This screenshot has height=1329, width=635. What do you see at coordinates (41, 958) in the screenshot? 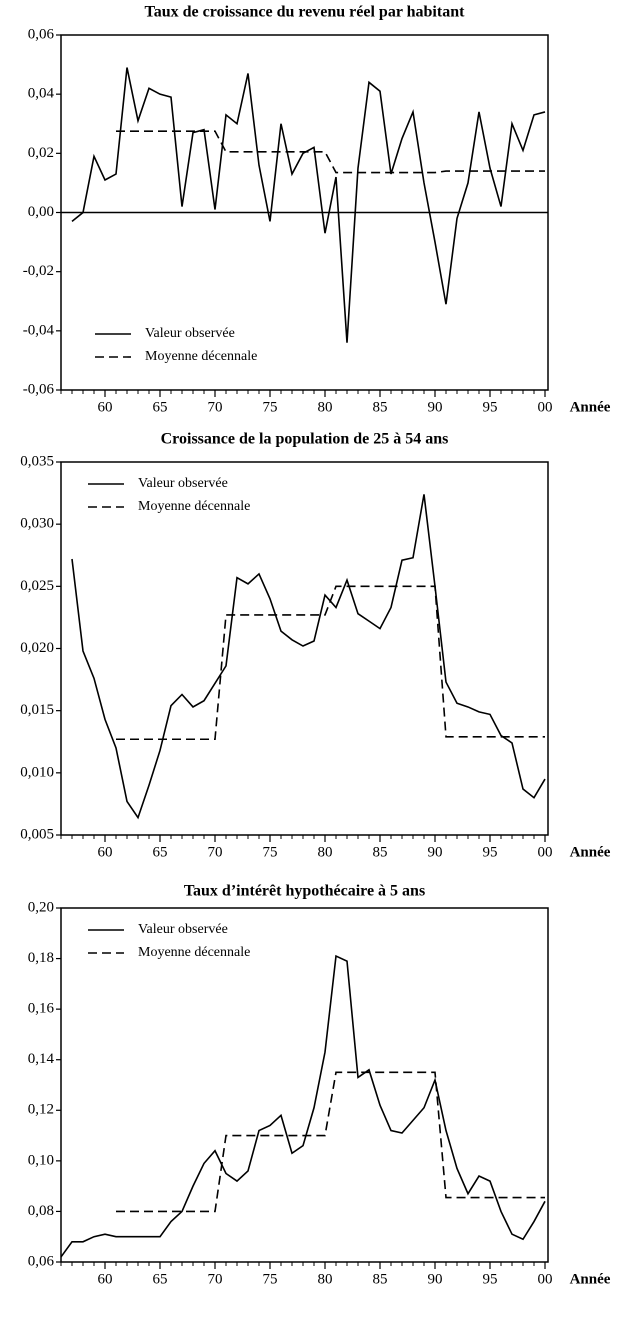
I see `y-tick-label: 0,18` at bounding box center [41, 958].